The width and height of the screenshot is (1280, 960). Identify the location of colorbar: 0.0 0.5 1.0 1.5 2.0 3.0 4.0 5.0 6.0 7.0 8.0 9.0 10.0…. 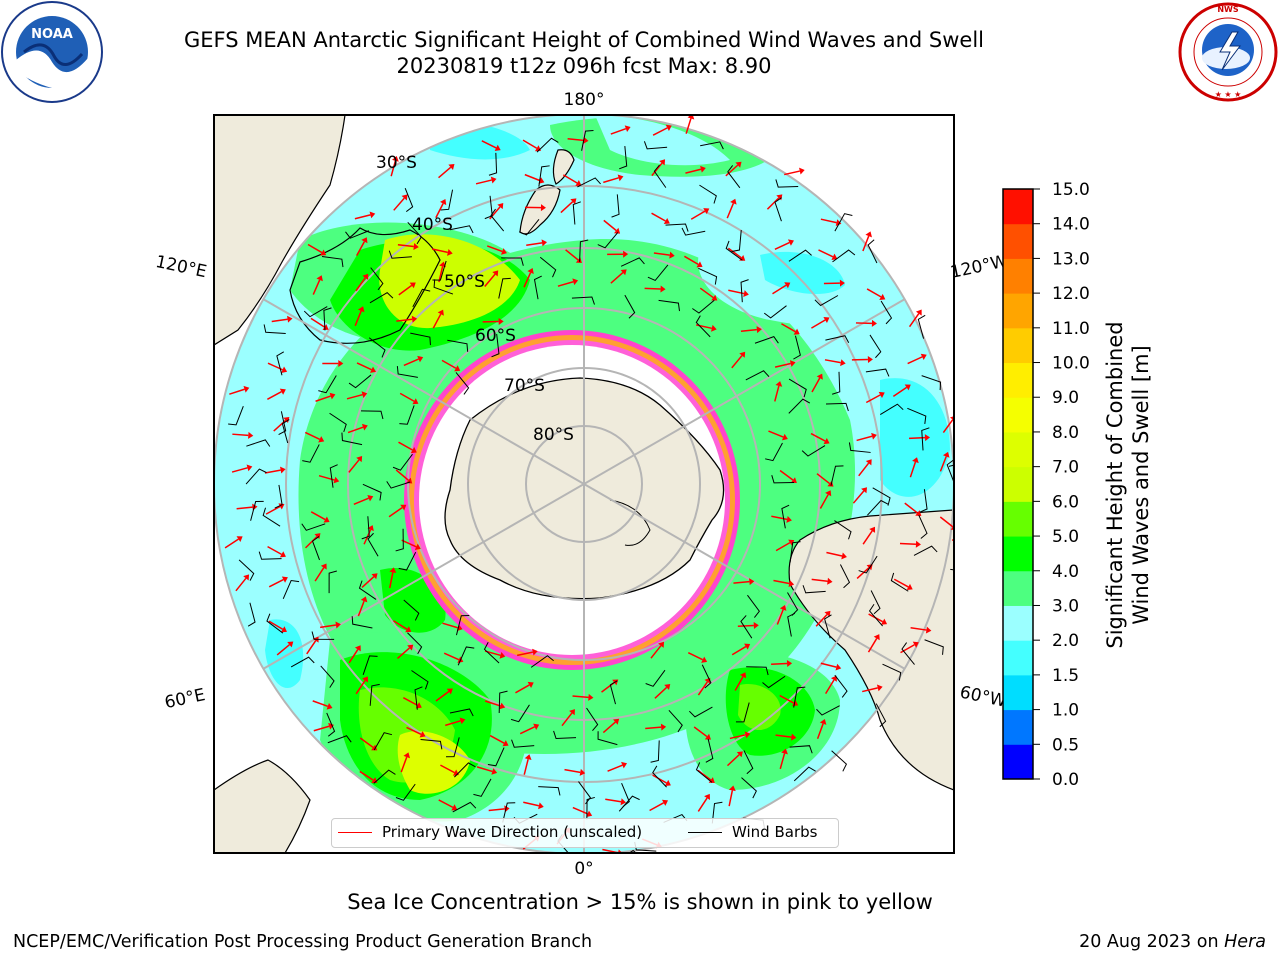
(1077, 485).